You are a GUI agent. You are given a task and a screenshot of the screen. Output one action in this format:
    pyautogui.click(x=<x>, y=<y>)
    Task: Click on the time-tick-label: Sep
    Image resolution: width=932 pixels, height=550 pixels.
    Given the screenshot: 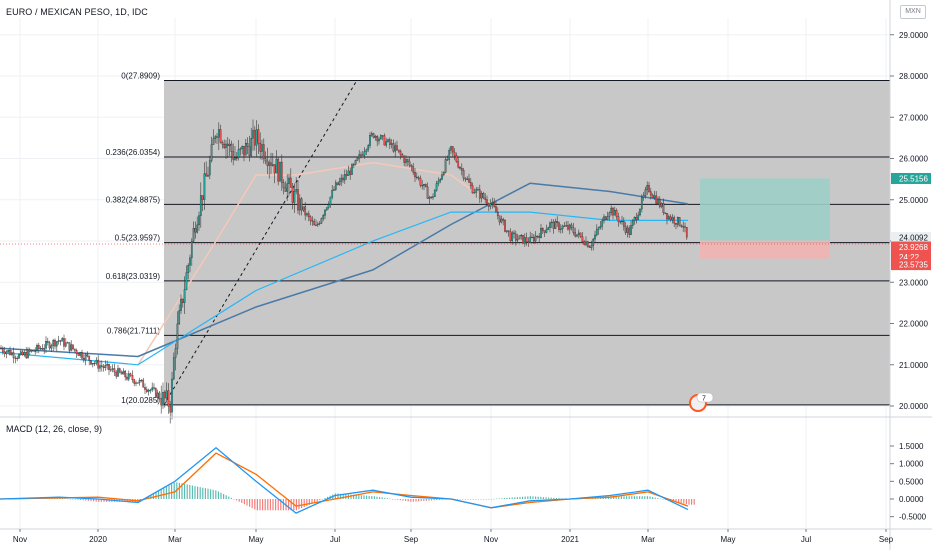 What is the action you would take?
    pyautogui.click(x=411, y=539)
    